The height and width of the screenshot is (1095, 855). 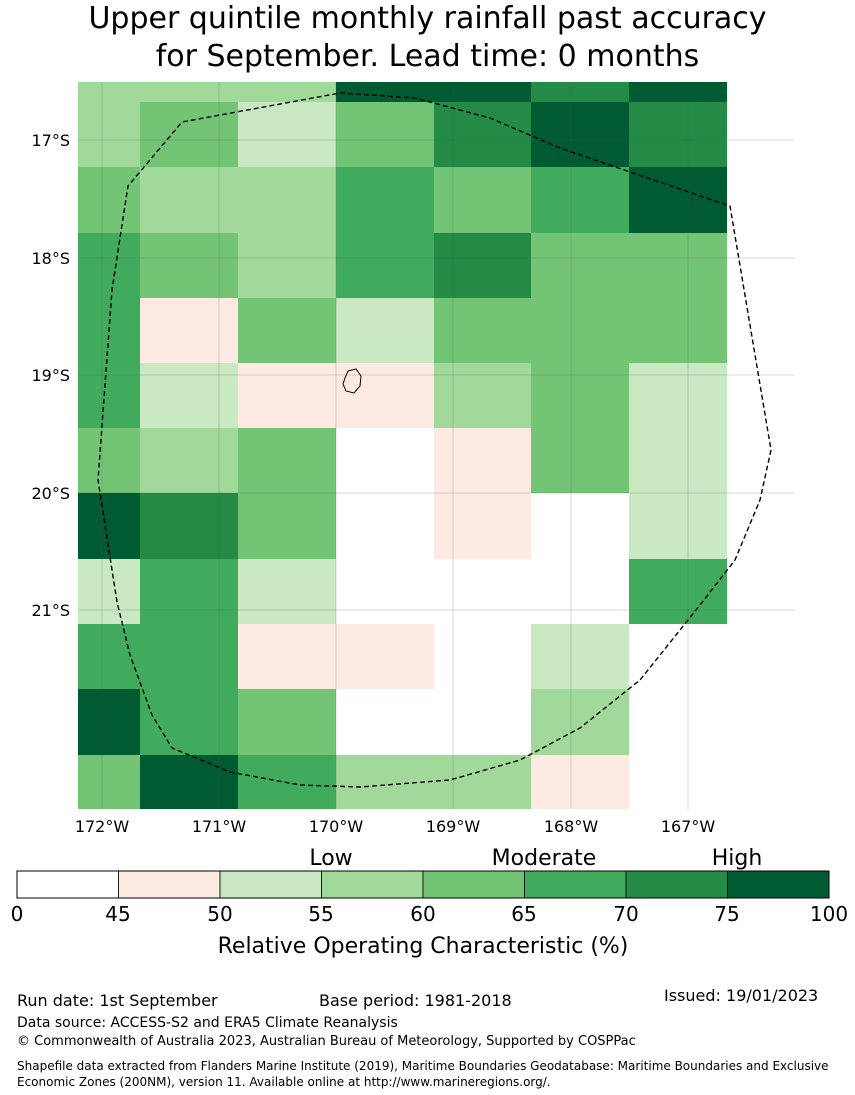 I want to click on lat-label-17s: 17°S, so click(x=50, y=140).